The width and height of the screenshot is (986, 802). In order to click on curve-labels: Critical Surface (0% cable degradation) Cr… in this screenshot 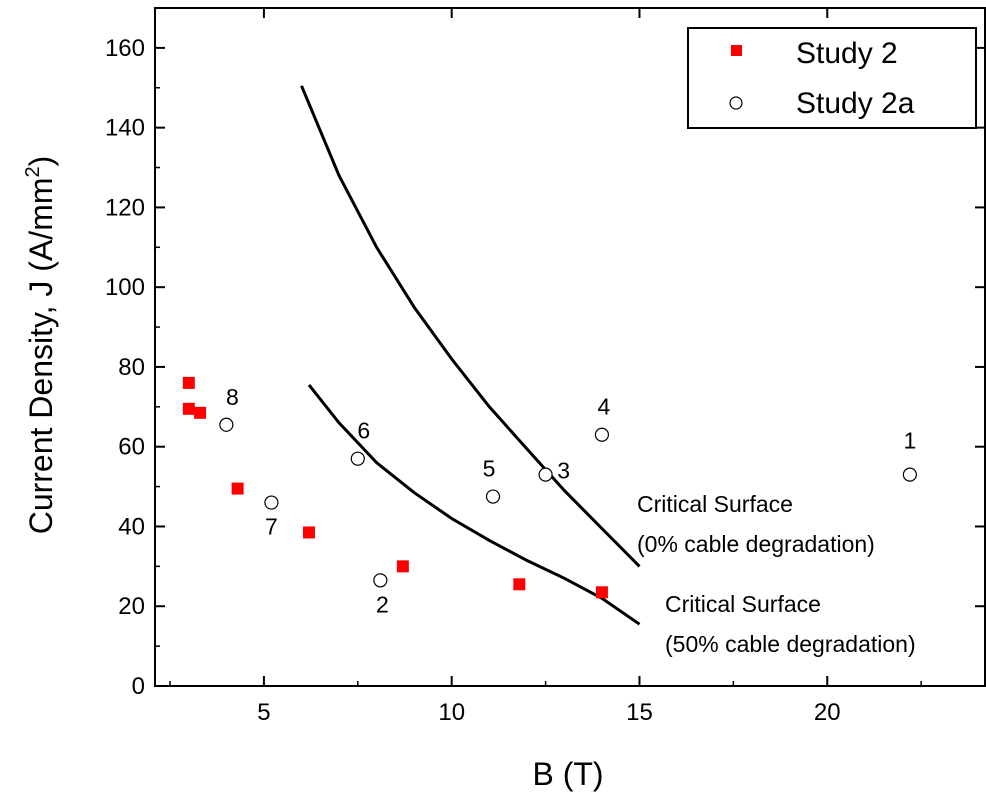, I will do `click(776, 574)`.